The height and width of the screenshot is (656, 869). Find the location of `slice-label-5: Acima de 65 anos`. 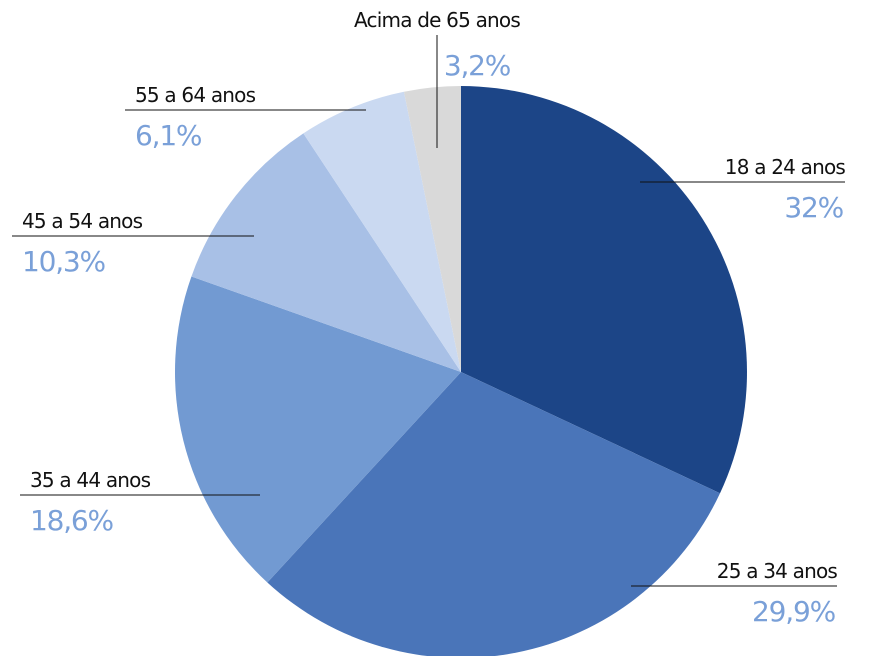

slice-label-5: Acima de 65 anos is located at coordinates (437, 20).